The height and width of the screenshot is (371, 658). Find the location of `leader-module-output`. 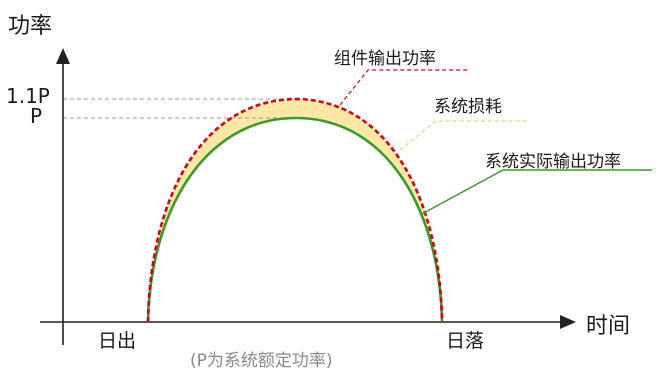

leader-module-output is located at coordinates (403, 87).